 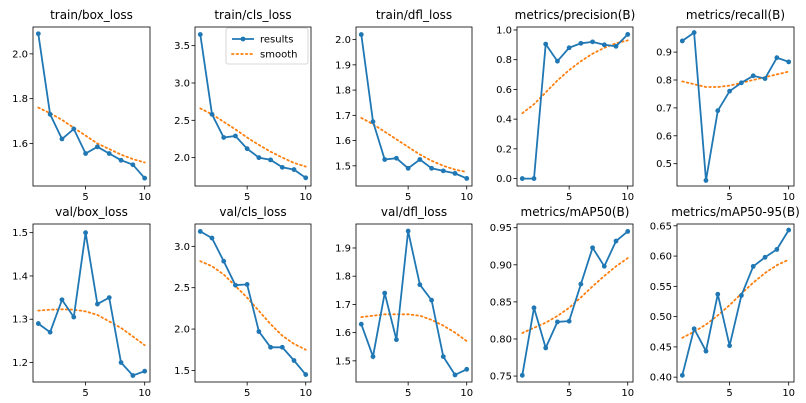 I want to click on y-tick-label: 0.85, so click(x=501, y=302).